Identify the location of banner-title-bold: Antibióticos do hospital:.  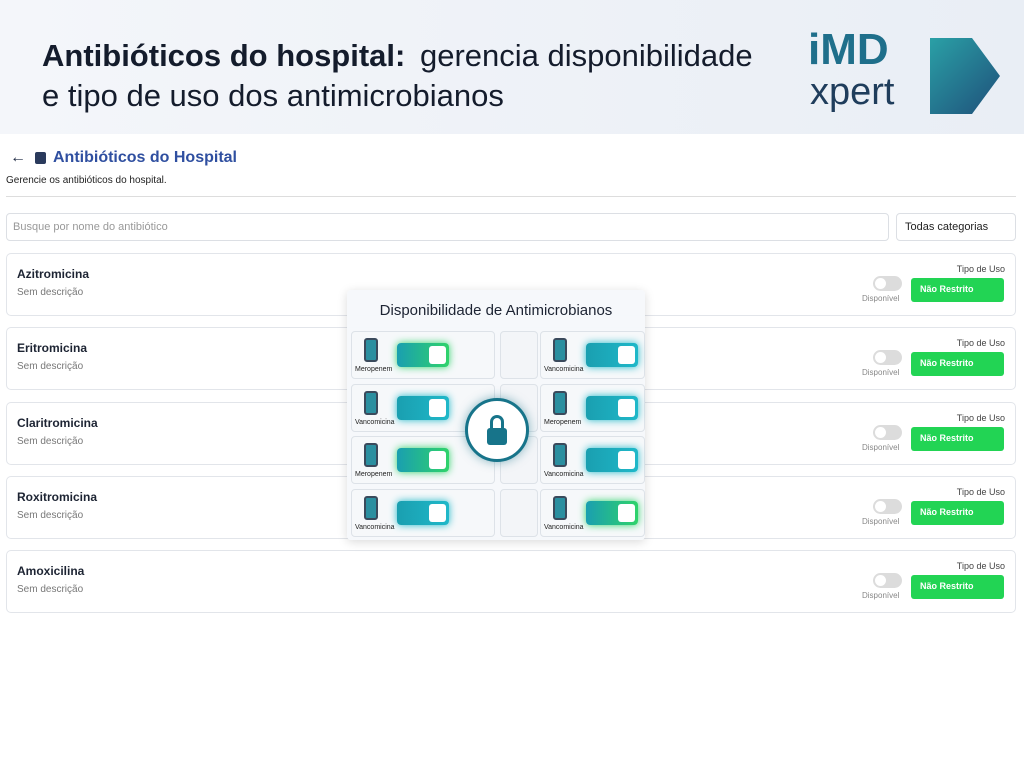
(224, 55).